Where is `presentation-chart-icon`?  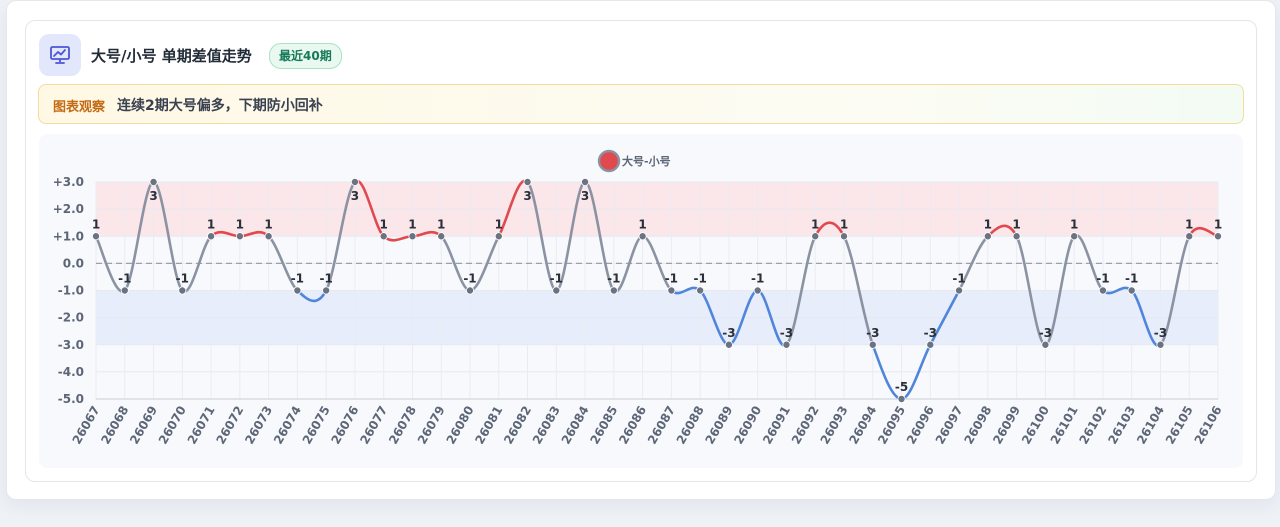
presentation-chart-icon is located at coordinates (60, 55).